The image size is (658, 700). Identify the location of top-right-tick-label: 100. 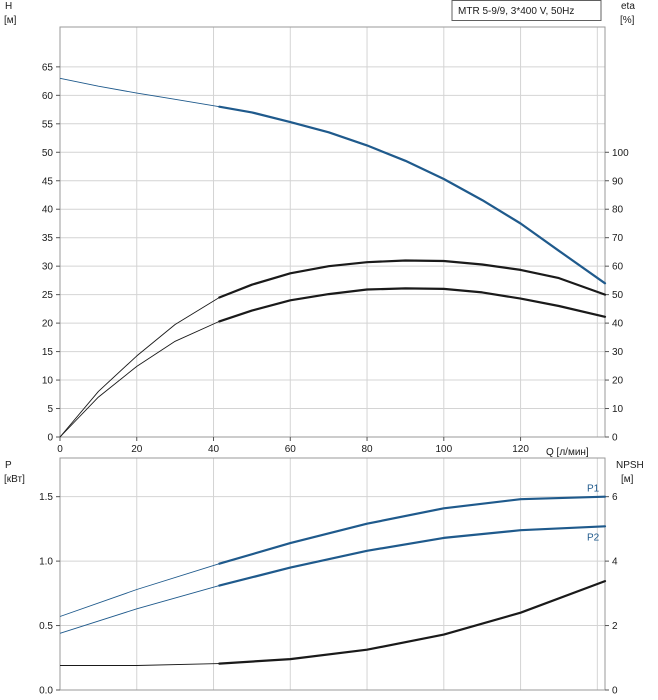
(620, 153).